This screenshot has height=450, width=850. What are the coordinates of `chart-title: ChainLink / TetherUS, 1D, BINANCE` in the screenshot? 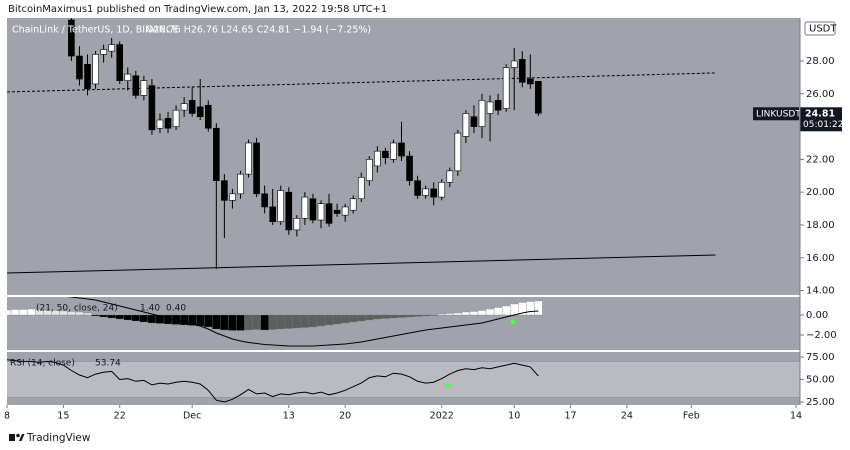 It's located at (95, 30).